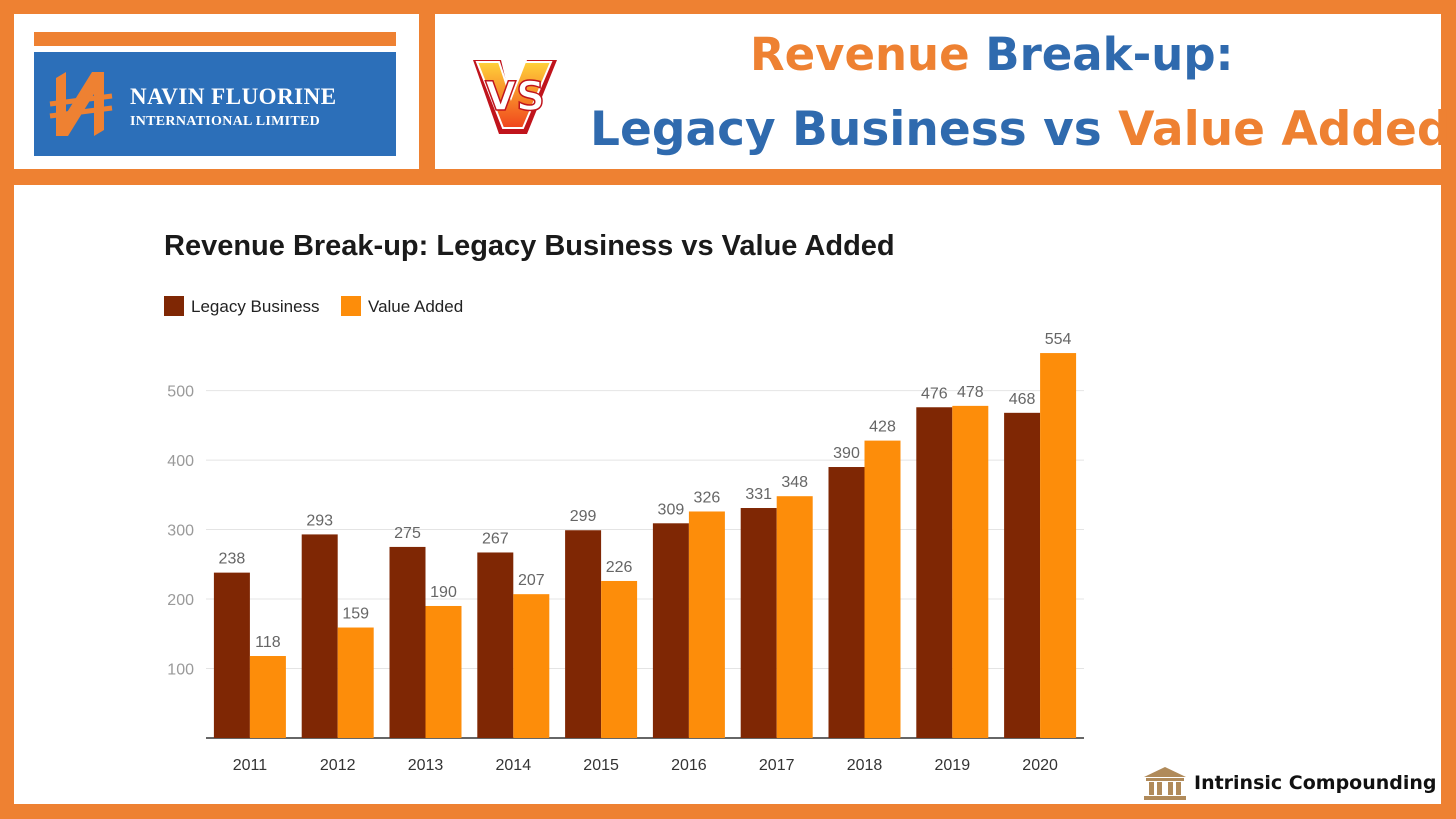 This screenshot has height=819, width=1456. I want to click on y-tick-label-300: 300, so click(180, 531).